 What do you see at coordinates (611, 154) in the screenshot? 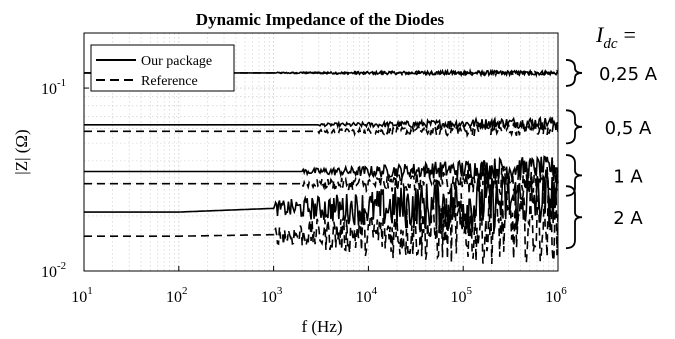
I see `group-annotations: 0,25 A 0,5 A 1 A 2 A` at bounding box center [611, 154].